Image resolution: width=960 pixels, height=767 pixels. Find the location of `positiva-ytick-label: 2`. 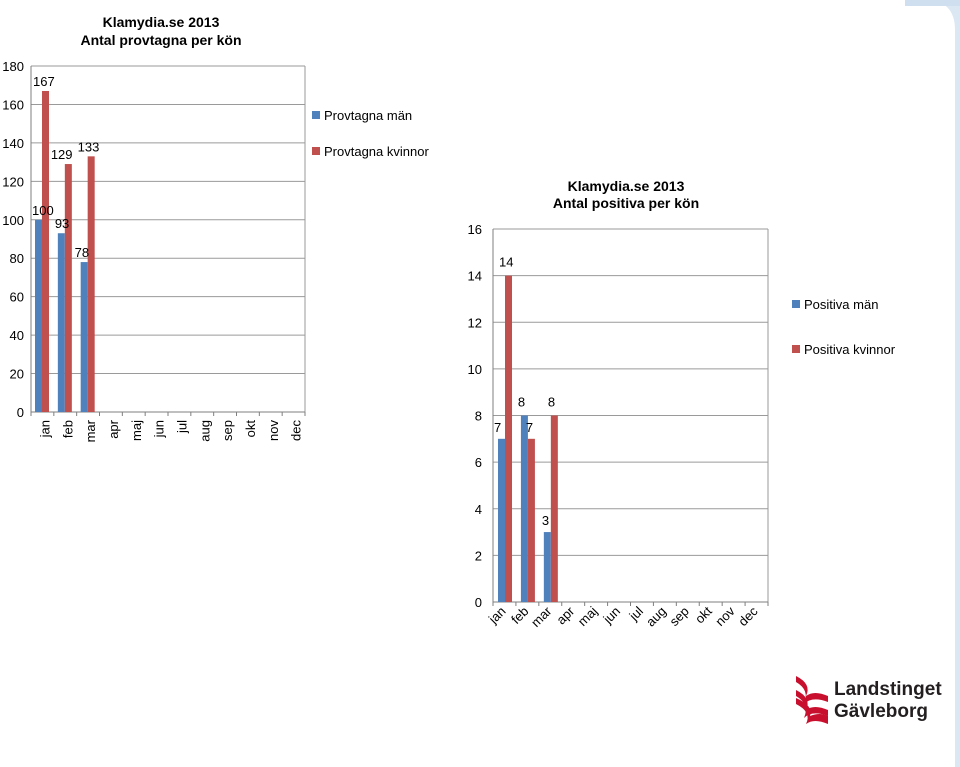

positiva-ytick-label: 2 is located at coordinates (478, 555).